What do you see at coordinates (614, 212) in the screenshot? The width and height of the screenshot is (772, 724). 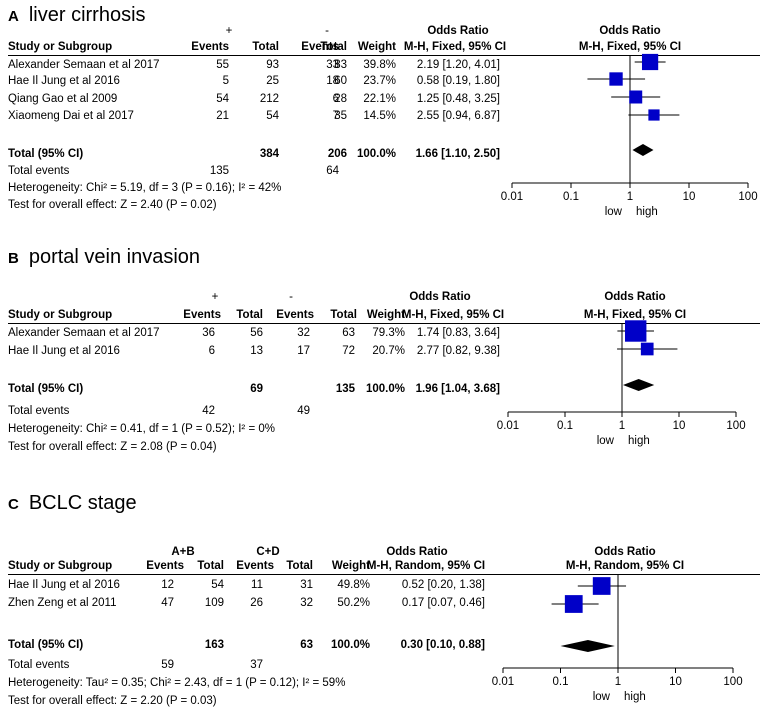 I see `favours-low-label: low` at bounding box center [614, 212].